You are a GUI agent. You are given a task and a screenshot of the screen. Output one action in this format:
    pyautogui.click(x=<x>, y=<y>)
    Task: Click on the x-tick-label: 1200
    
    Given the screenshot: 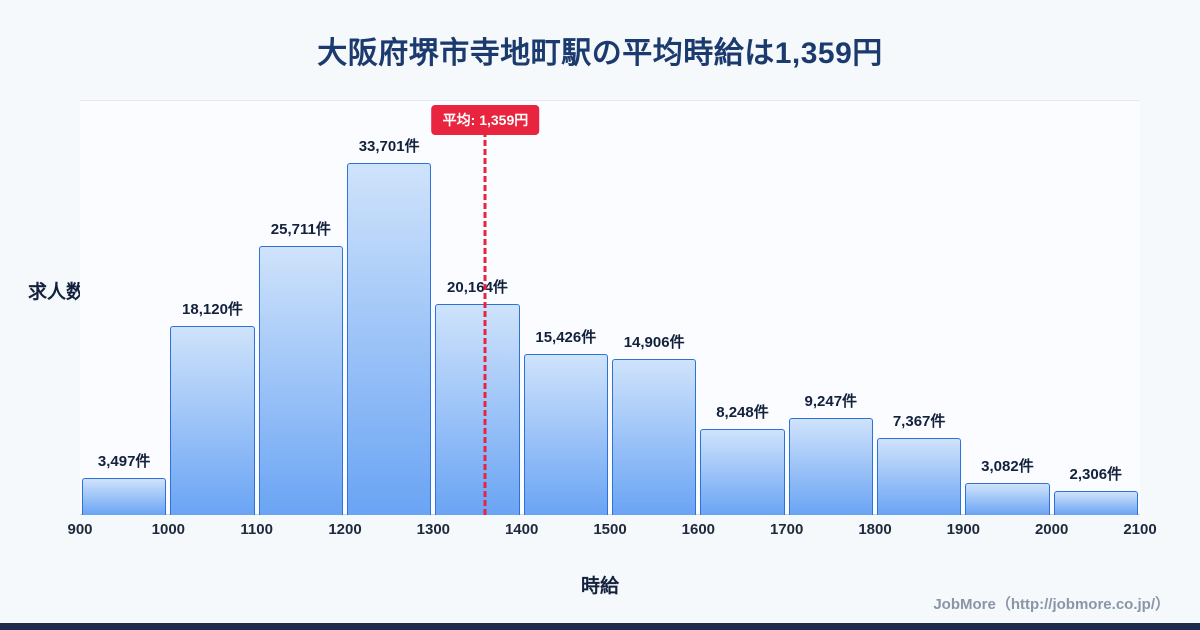 What is the action you would take?
    pyautogui.click(x=345, y=529)
    